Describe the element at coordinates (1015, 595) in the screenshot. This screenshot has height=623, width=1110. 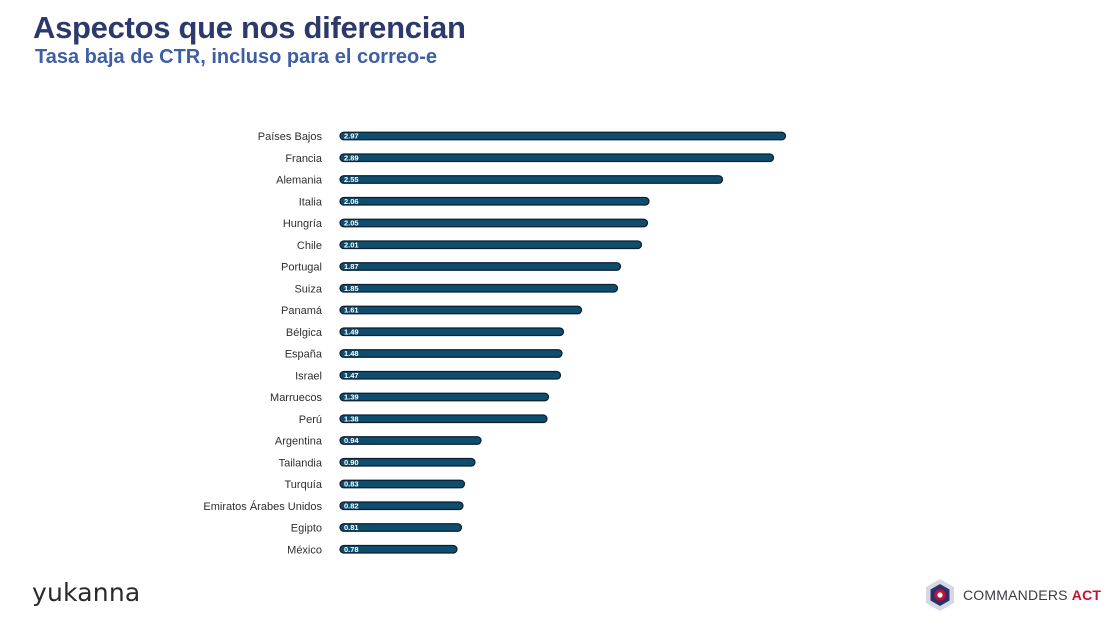
I see `logo-text-main: COMMANDERS` at that location.